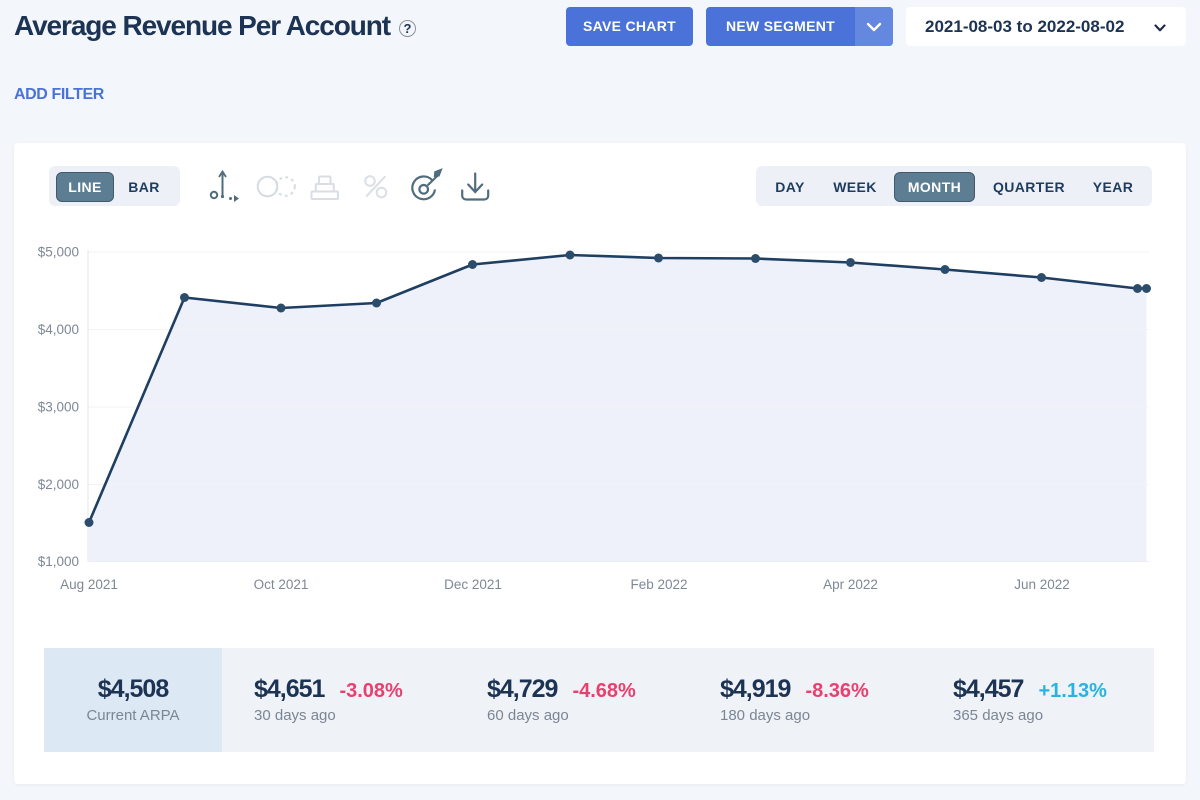  Describe the element at coordinates (850, 584) in the screenshot. I see `svg-text: Apr 2022` at that location.